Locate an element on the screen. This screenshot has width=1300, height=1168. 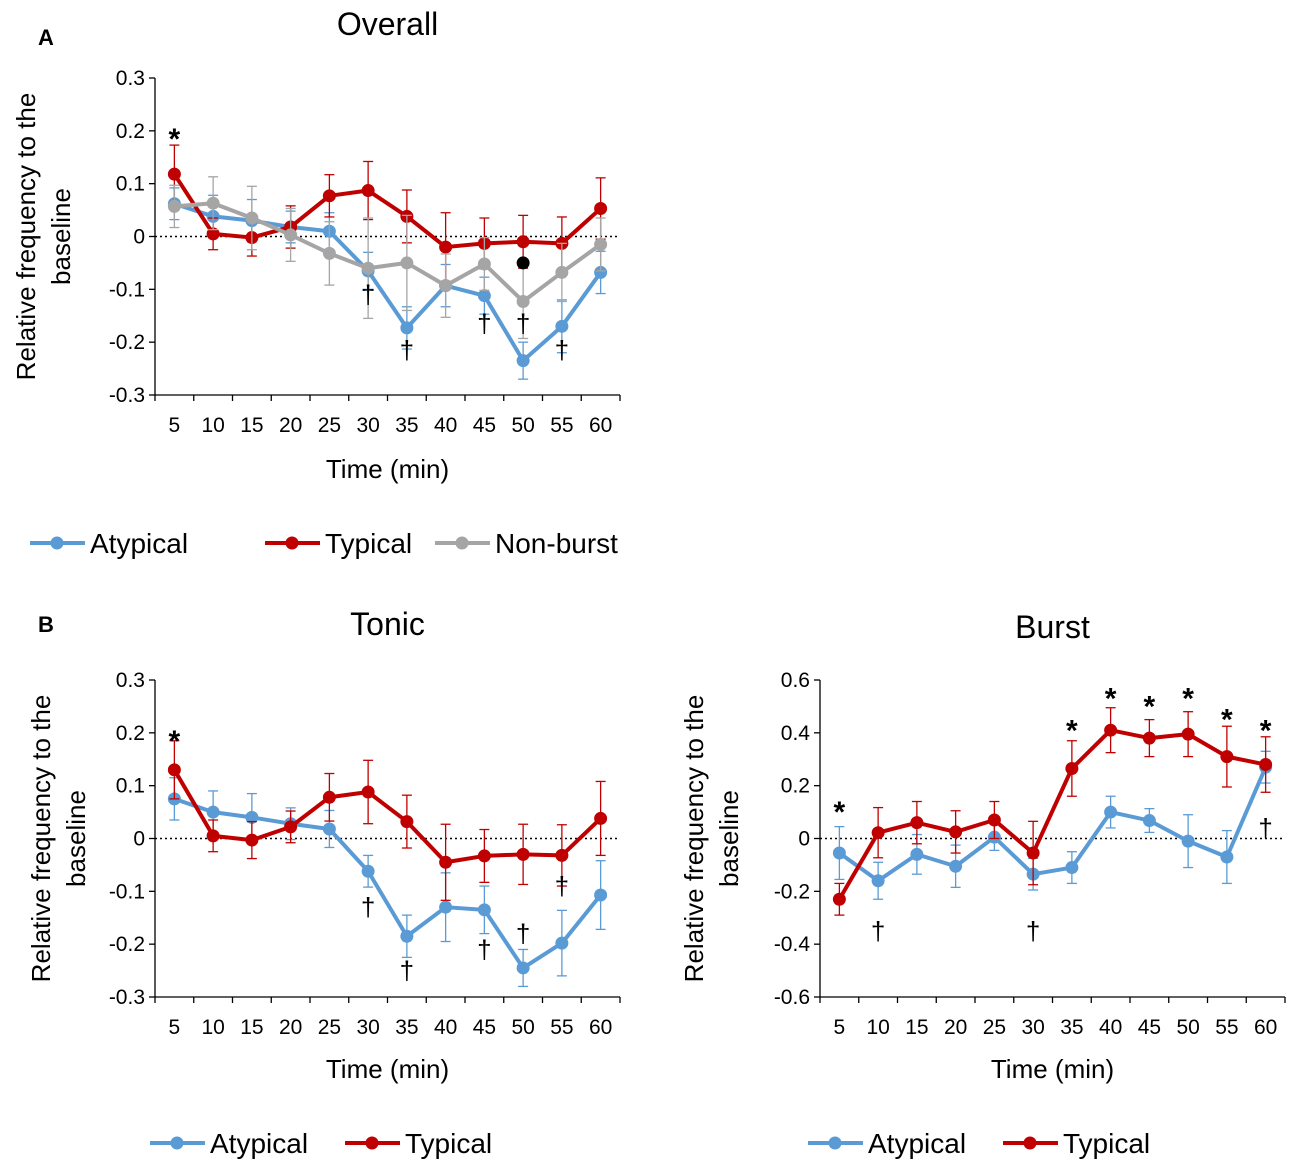
y-tick-label: -0.2 is located at coordinates (127, 342).